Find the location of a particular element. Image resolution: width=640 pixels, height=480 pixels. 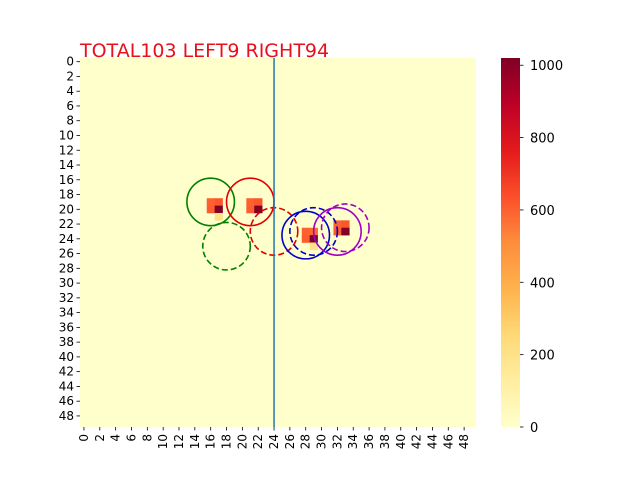

y-tick-label: 20 is located at coordinates (66, 209).